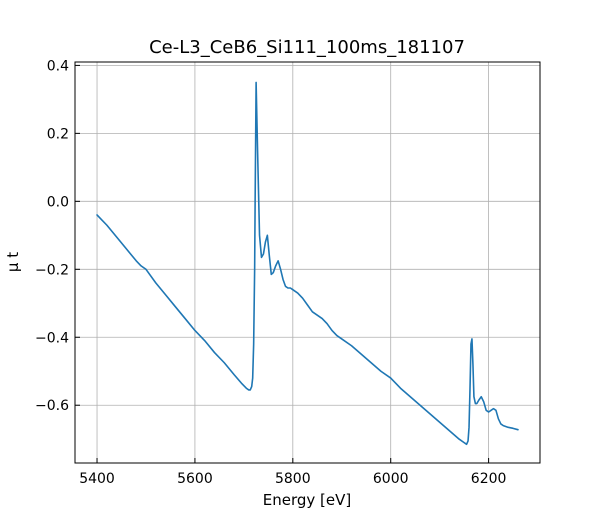 This screenshot has width=600, height=520. I want to click on x-tick-label: 6000, so click(391, 479).